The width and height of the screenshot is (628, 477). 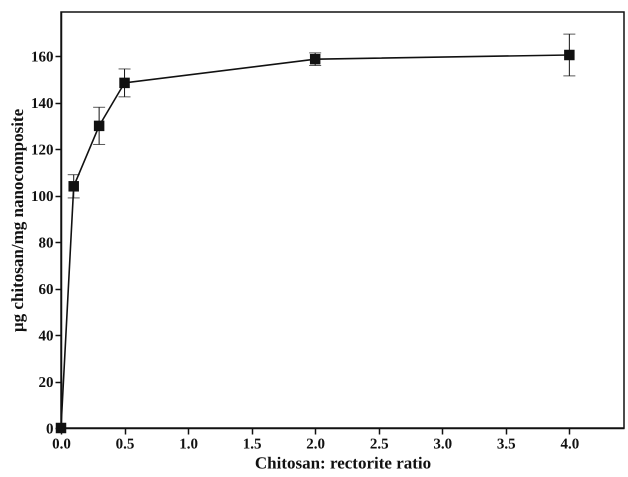 What do you see at coordinates (46, 336) in the screenshot?
I see `y-tick-label: 40` at bounding box center [46, 336].